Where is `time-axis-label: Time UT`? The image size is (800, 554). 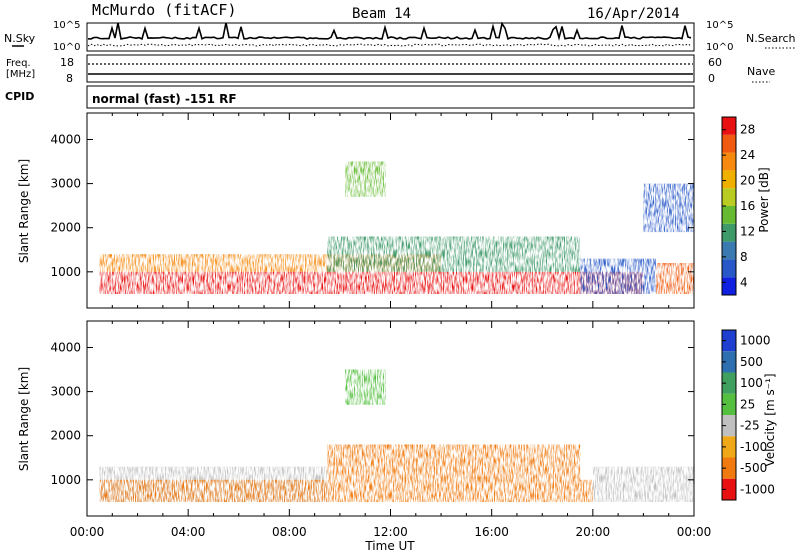 time-axis-label: Time UT is located at coordinates (389, 546).